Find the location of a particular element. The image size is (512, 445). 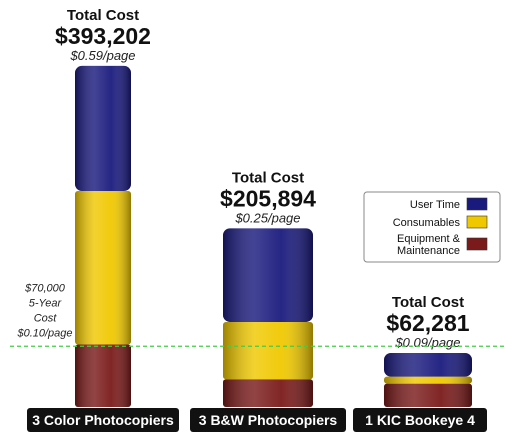

per-page-cost: $0.59/page is located at coordinates (102, 55).